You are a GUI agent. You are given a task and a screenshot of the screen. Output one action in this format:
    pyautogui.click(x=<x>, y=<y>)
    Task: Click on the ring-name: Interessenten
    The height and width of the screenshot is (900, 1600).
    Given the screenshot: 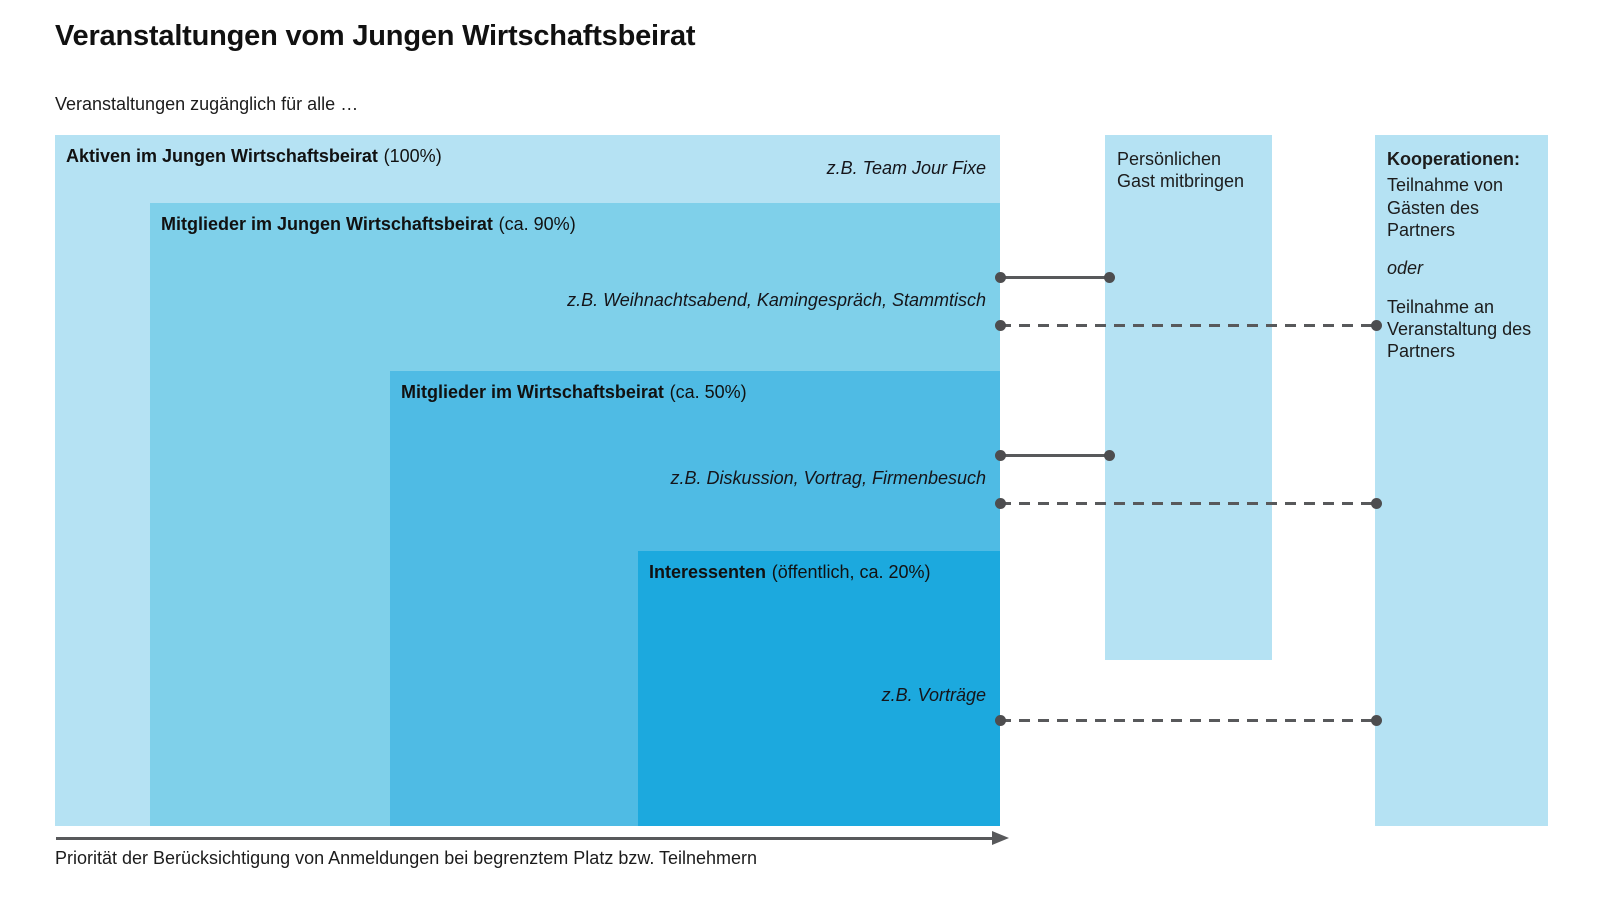 What is the action you would take?
    pyautogui.click(x=708, y=572)
    